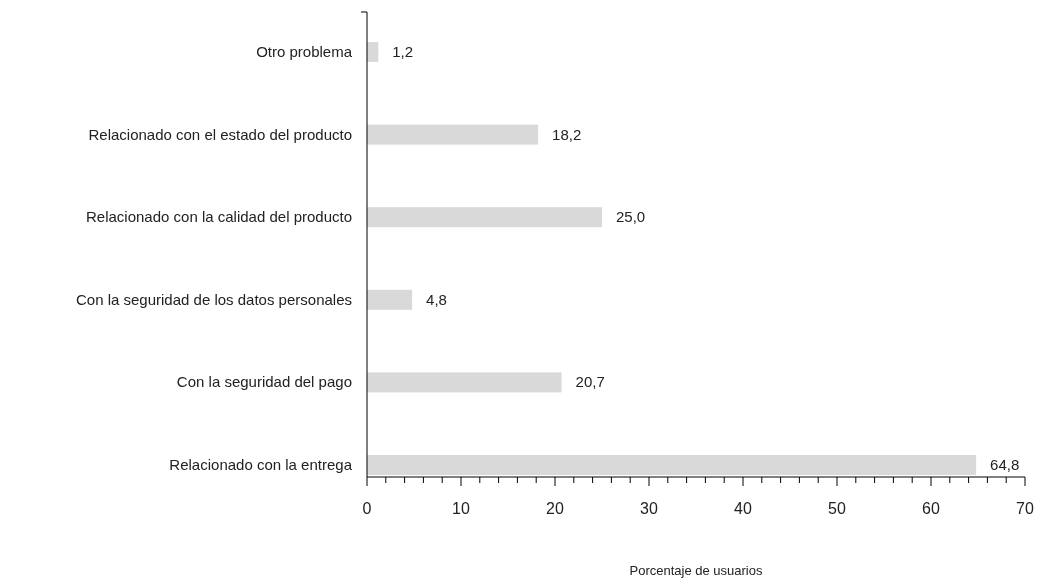 This screenshot has height=585, width=1041. What do you see at coordinates (631, 217) in the screenshot?
I see `data-label: 25,0` at bounding box center [631, 217].